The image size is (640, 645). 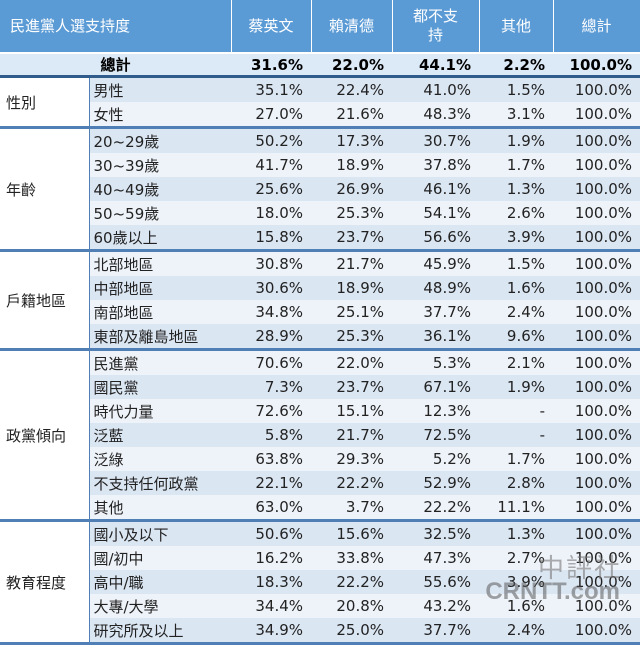 I want to click on value-cell: 63.0%, so click(x=271, y=508).